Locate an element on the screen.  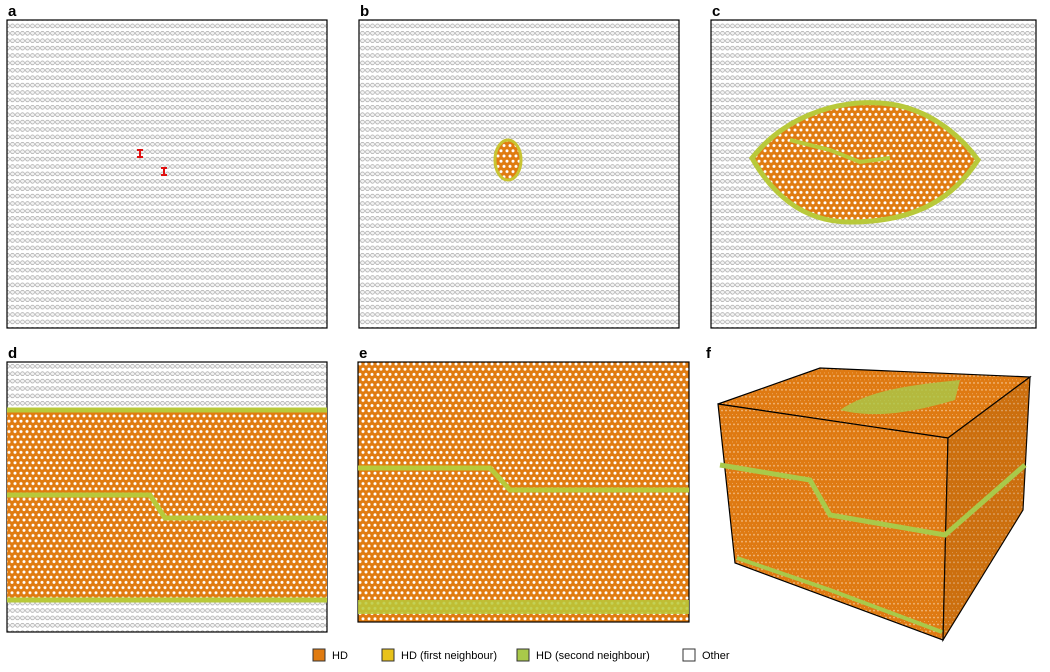
panel-label: a is located at coordinates (12, 11).